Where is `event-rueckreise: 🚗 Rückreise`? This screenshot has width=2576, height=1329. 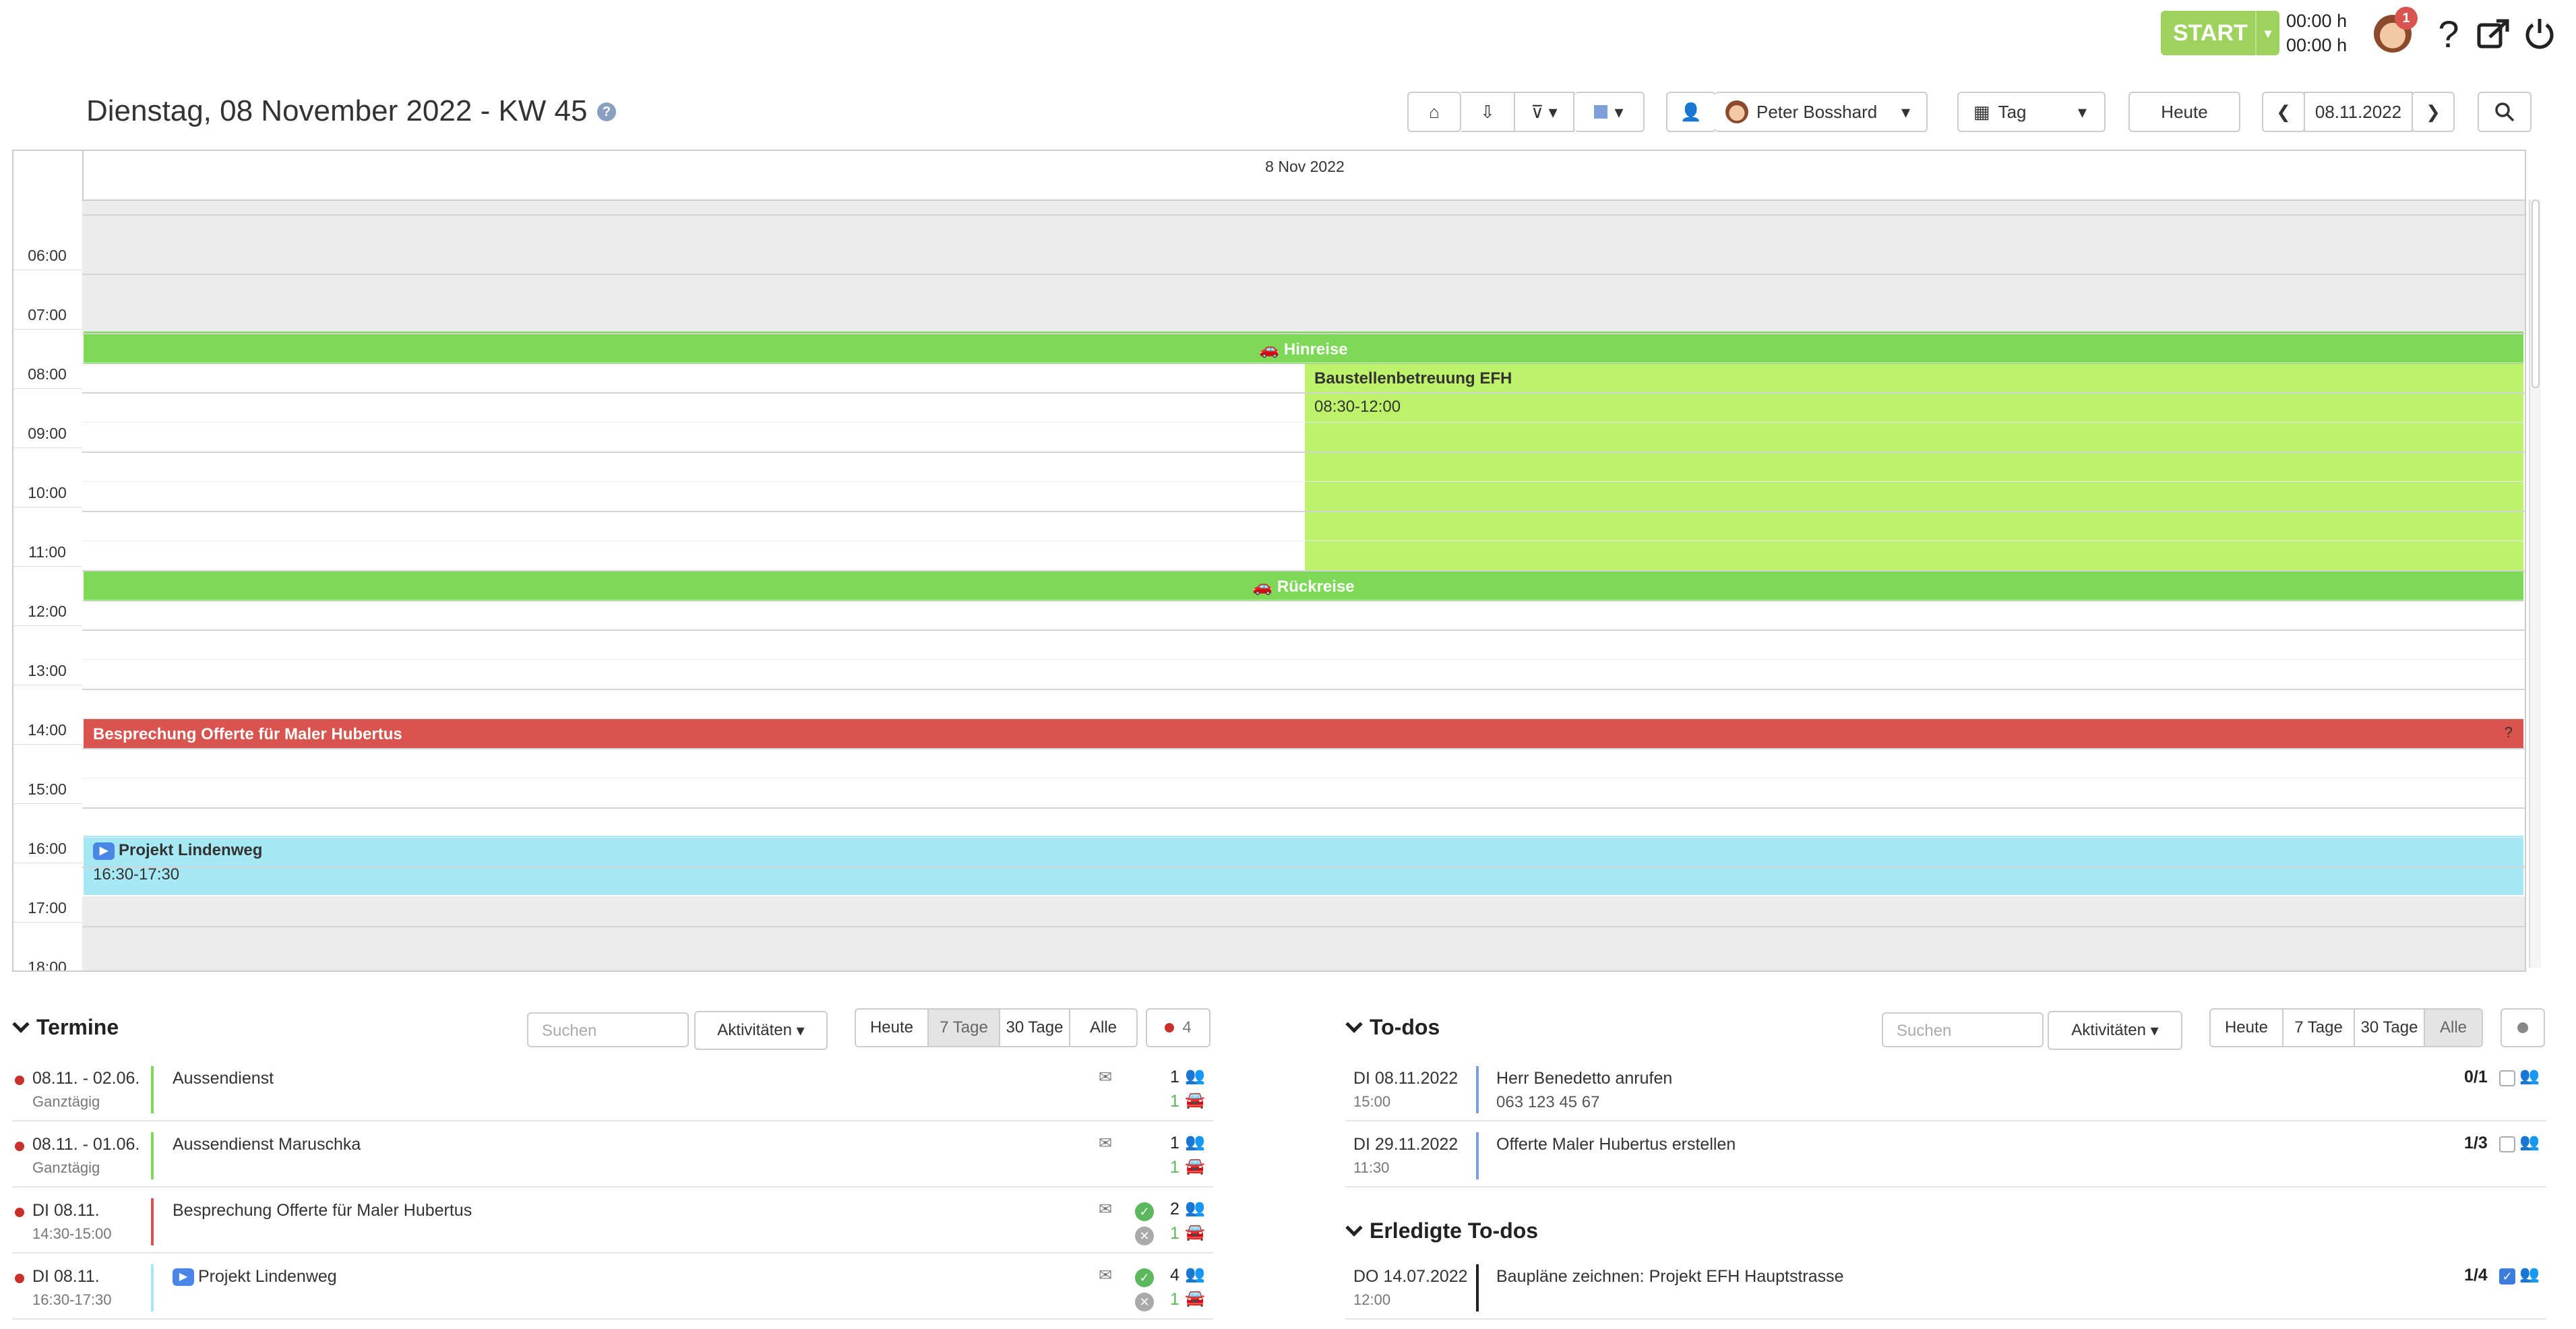
event-rueckreise: 🚗 Rückreise is located at coordinates (1304, 585).